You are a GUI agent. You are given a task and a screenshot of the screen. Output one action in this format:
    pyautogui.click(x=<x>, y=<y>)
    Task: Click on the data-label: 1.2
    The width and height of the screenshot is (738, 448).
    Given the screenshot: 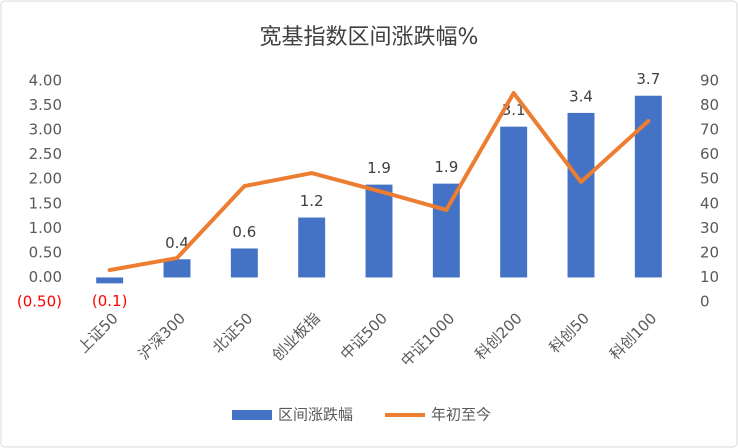 What is the action you would take?
    pyautogui.click(x=312, y=201)
    